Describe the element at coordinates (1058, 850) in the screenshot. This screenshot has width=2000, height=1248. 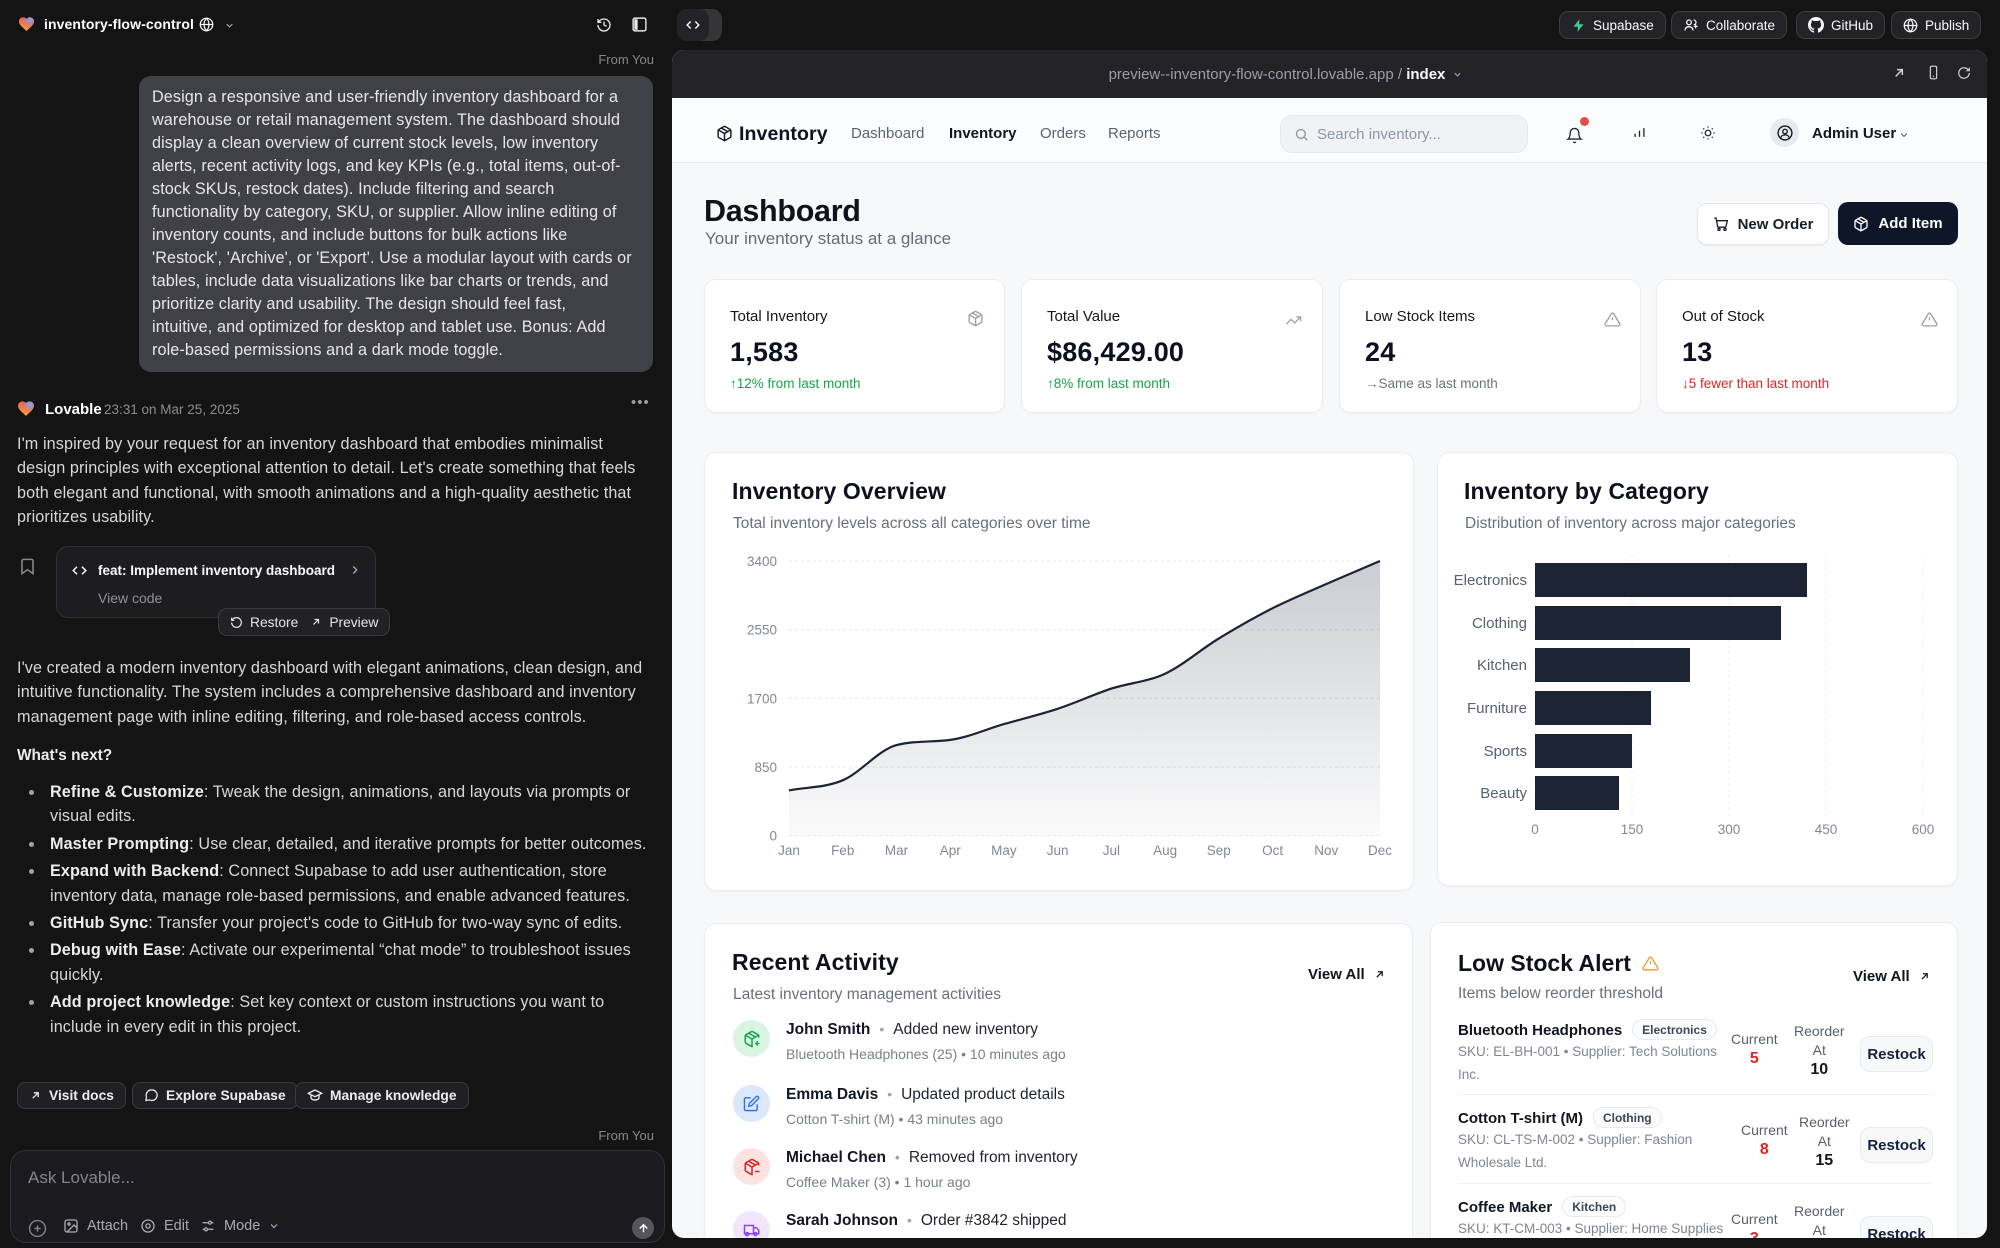
I see `svg-text: Jun` at that location.